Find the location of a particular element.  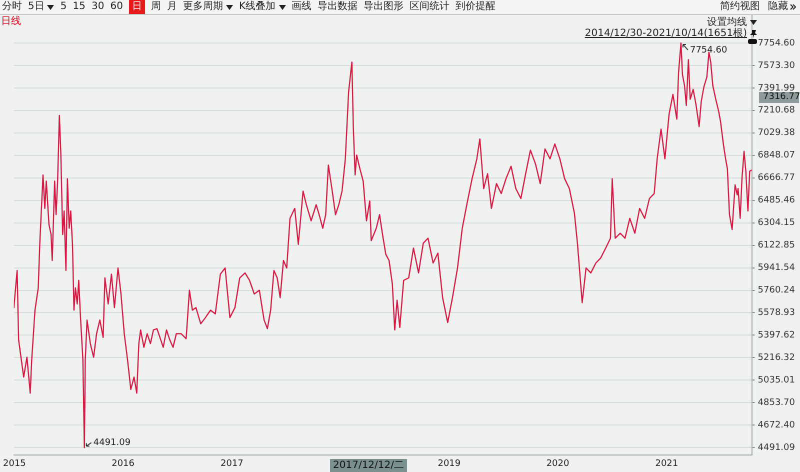

annotation: 设置均线 is located at coordinates (727, 22).